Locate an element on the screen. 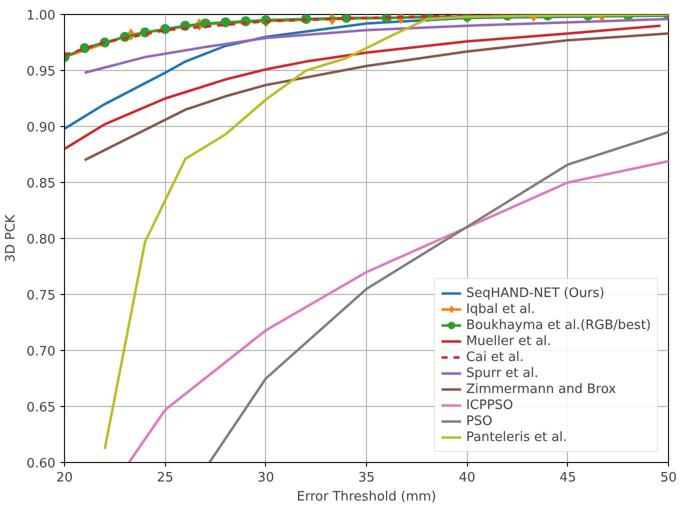 This screenshot has width=680, height=507. y-tick-label: 0.80 is located at coordinates (41, 240).